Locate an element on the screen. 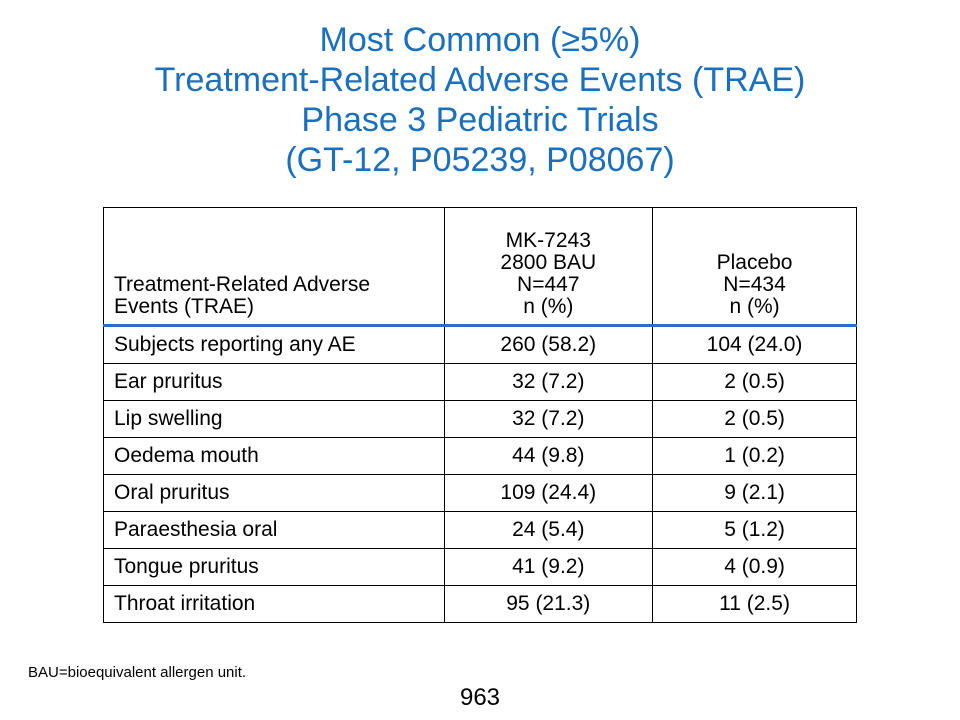 Image resolution: width=960 pixels, height=720 pixels. cell-placebo: 1 (0.2) is located at coordinates (754, 456).